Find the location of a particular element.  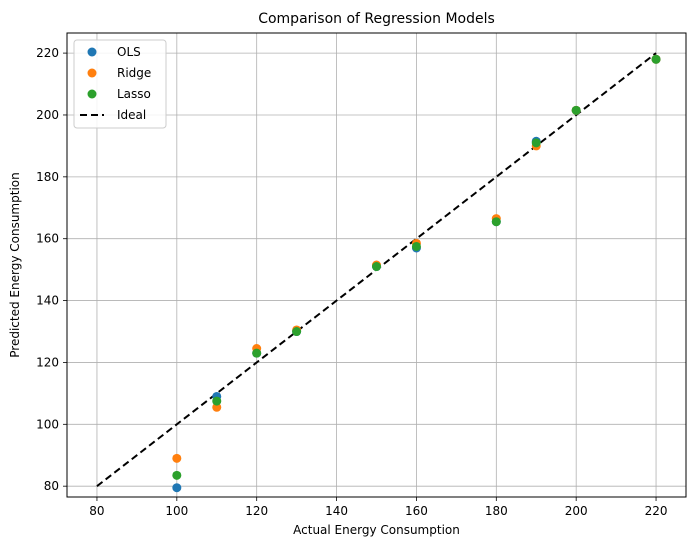

legend-marker-lasso is located at coordinates (92, 94).